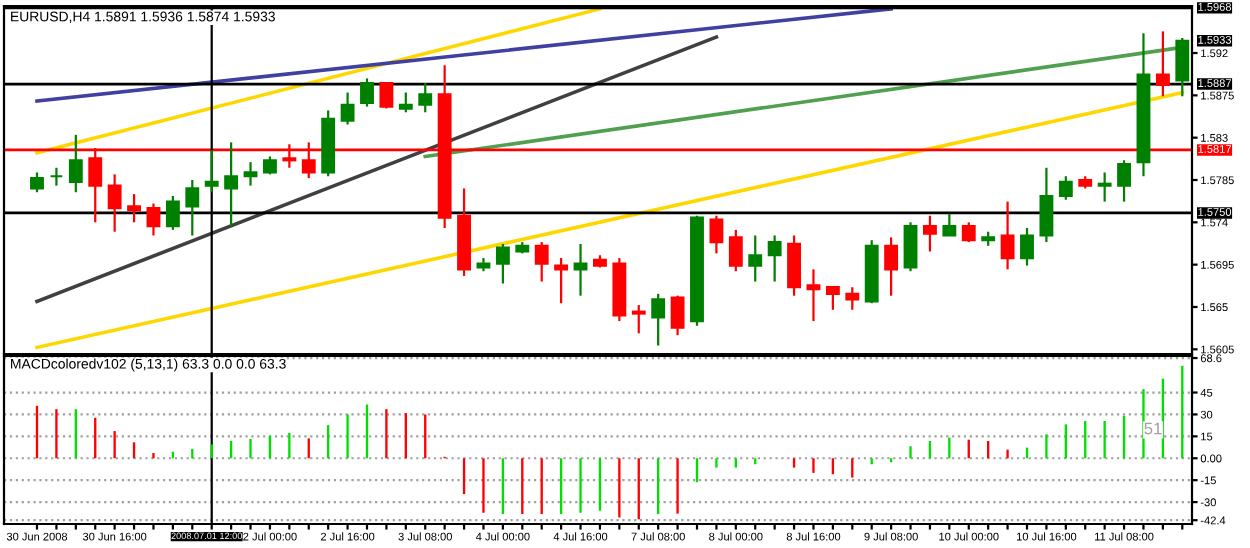  I want to click on annotation: 51, so click(1153, 428).